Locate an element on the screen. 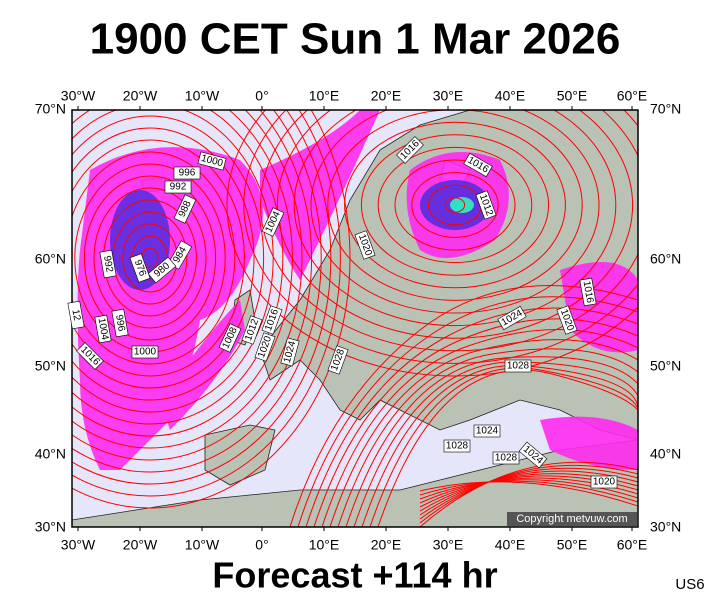 Image resolution: width=711 pixels, height=600 pixels. bottom-lon-label: 30°W is located at coordinates (78, 545).